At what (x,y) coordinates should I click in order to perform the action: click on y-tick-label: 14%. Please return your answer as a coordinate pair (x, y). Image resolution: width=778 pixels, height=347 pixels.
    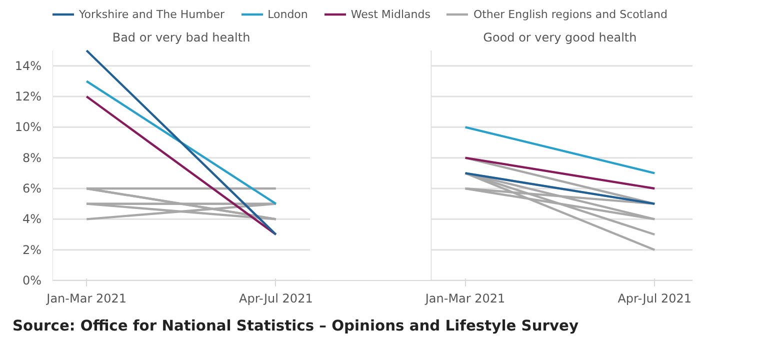
    Looking at the image, I should click on (28, 65).